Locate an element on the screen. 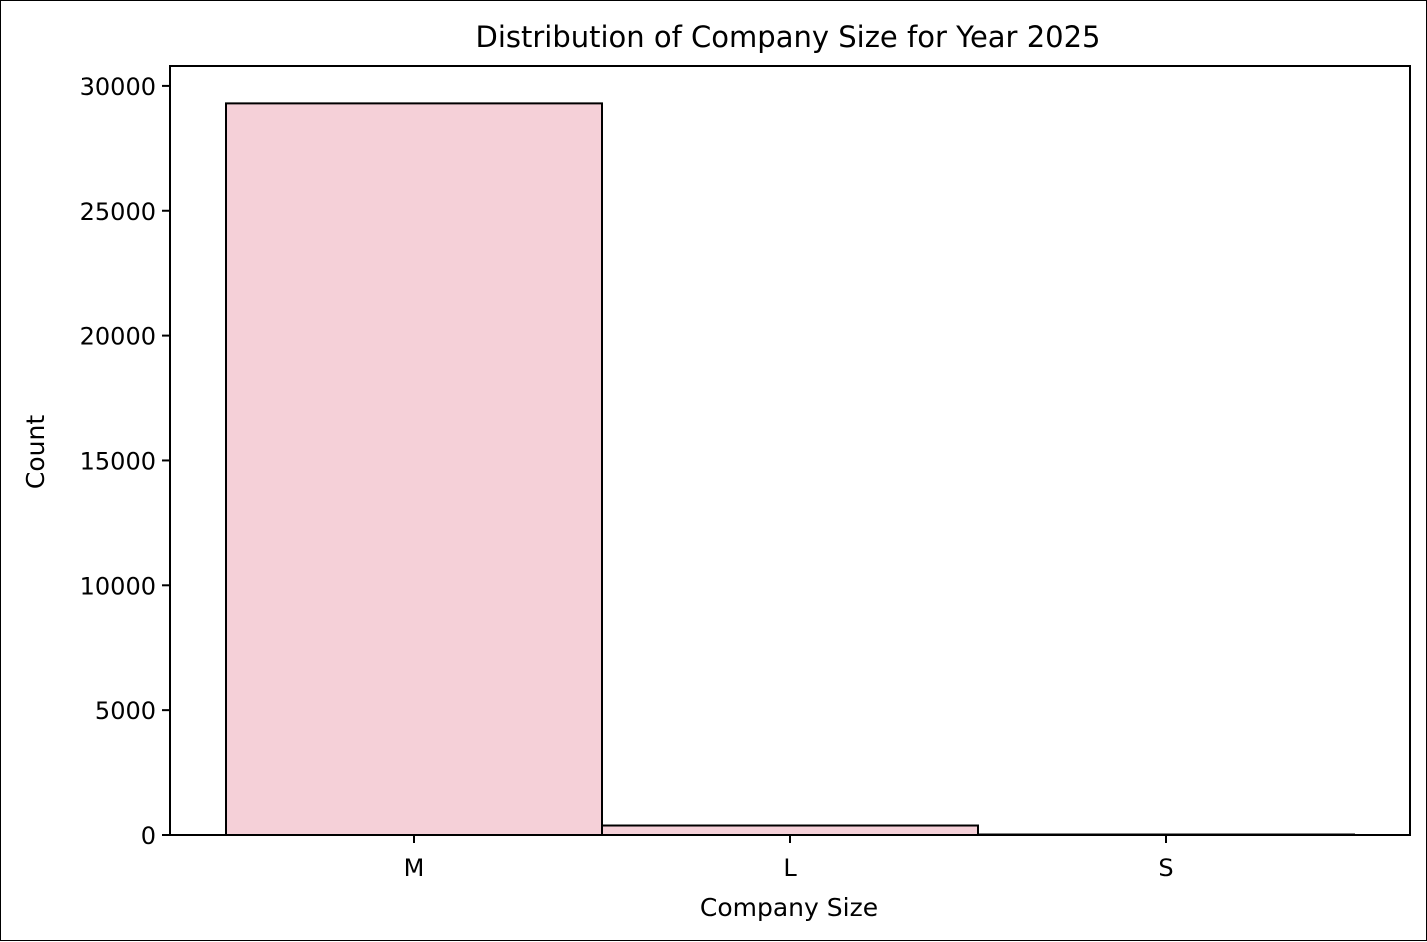 This screenshot has width=1427, height=942. y-axis-label: Count is located at coordinates (35, 452).